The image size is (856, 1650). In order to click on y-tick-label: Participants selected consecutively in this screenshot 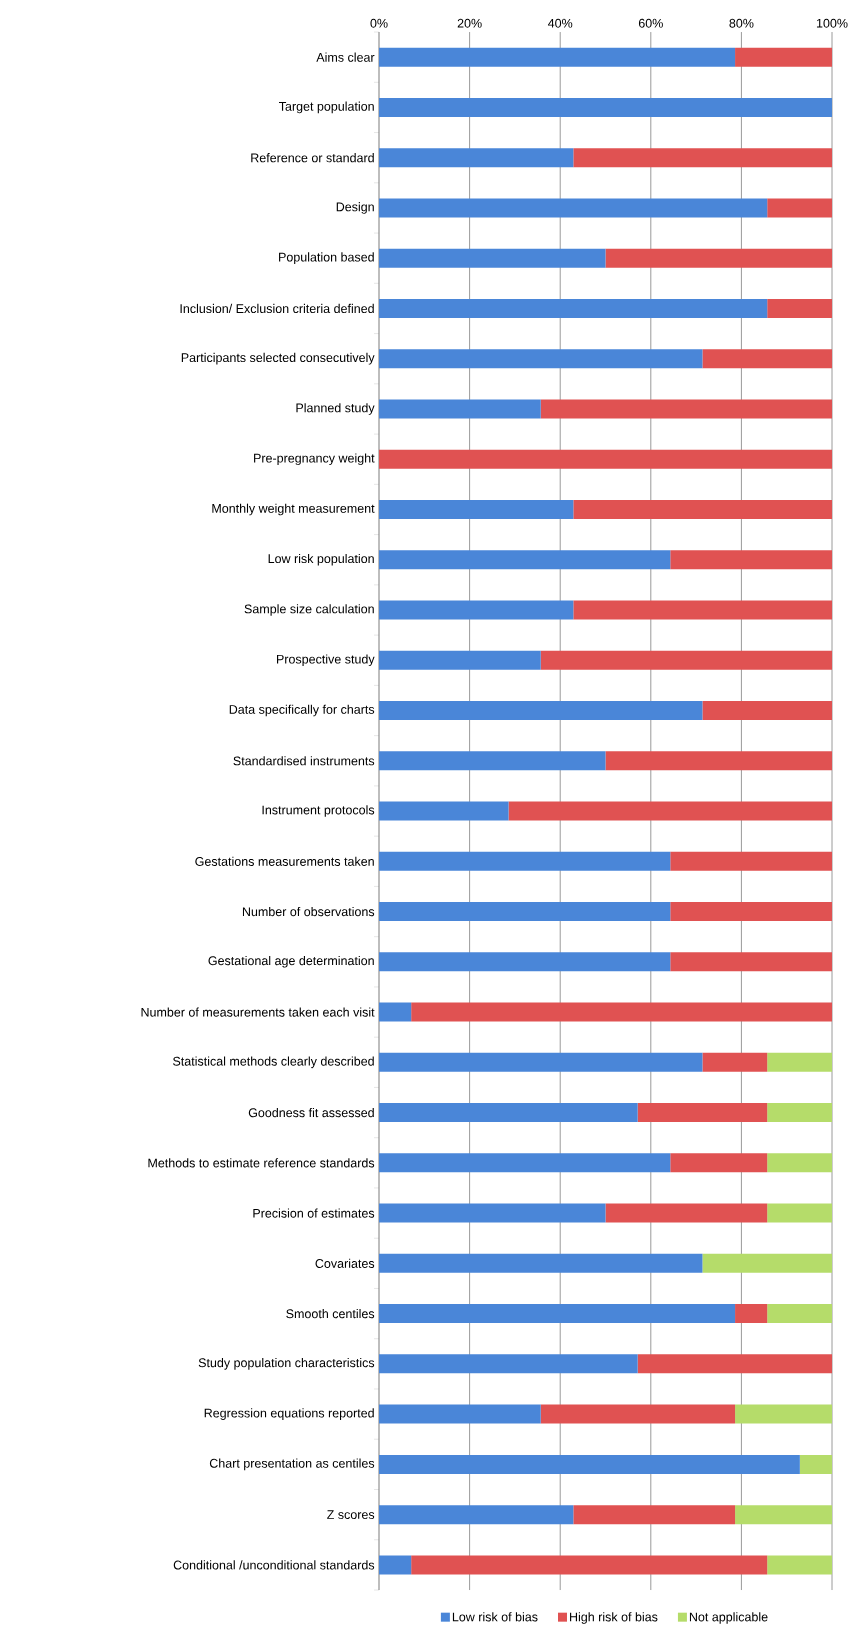, I will do `click(278, 358)`.